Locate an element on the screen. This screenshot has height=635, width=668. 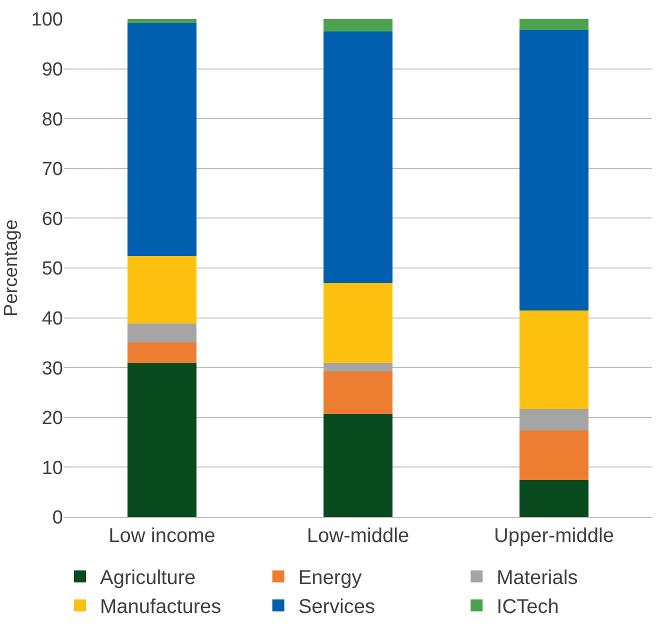
y-tick-label: 70 is located at coordinates (52, 169).